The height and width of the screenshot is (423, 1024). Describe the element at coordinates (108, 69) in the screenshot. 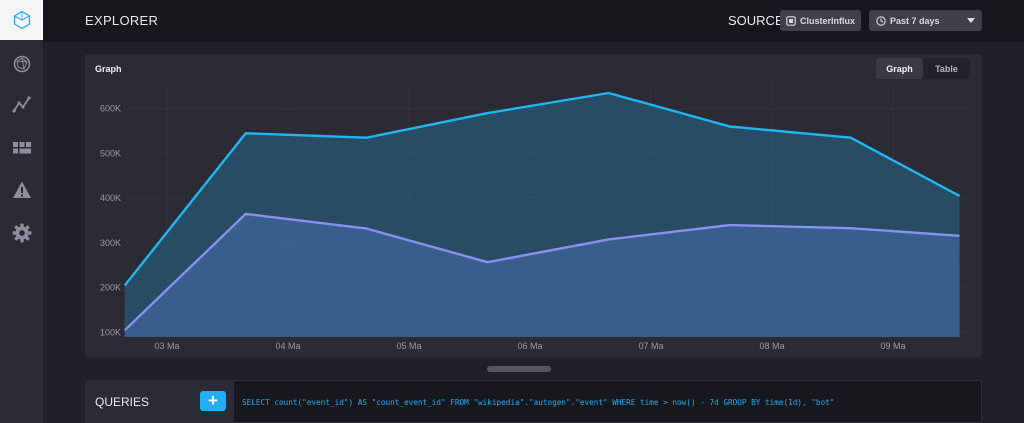

I see `panel-title: Graph` at that location.